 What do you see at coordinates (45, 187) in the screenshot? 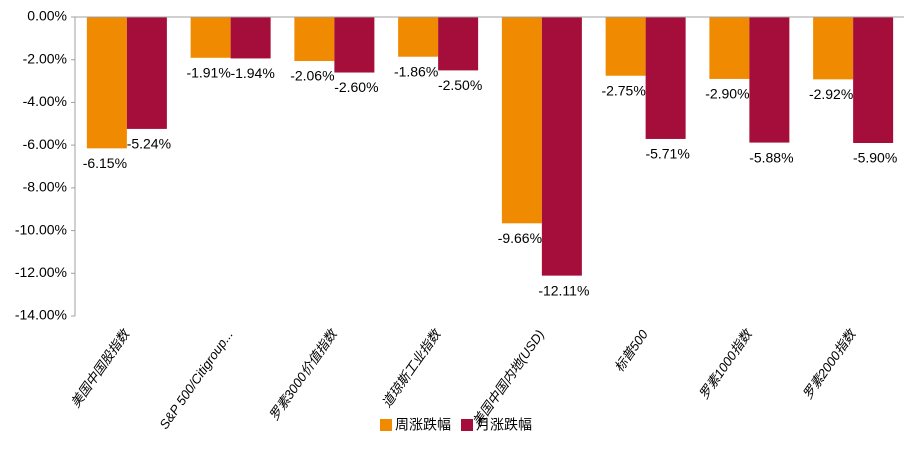
I see `y-tick-label: -8.00%` at bounding box center [45, 187].